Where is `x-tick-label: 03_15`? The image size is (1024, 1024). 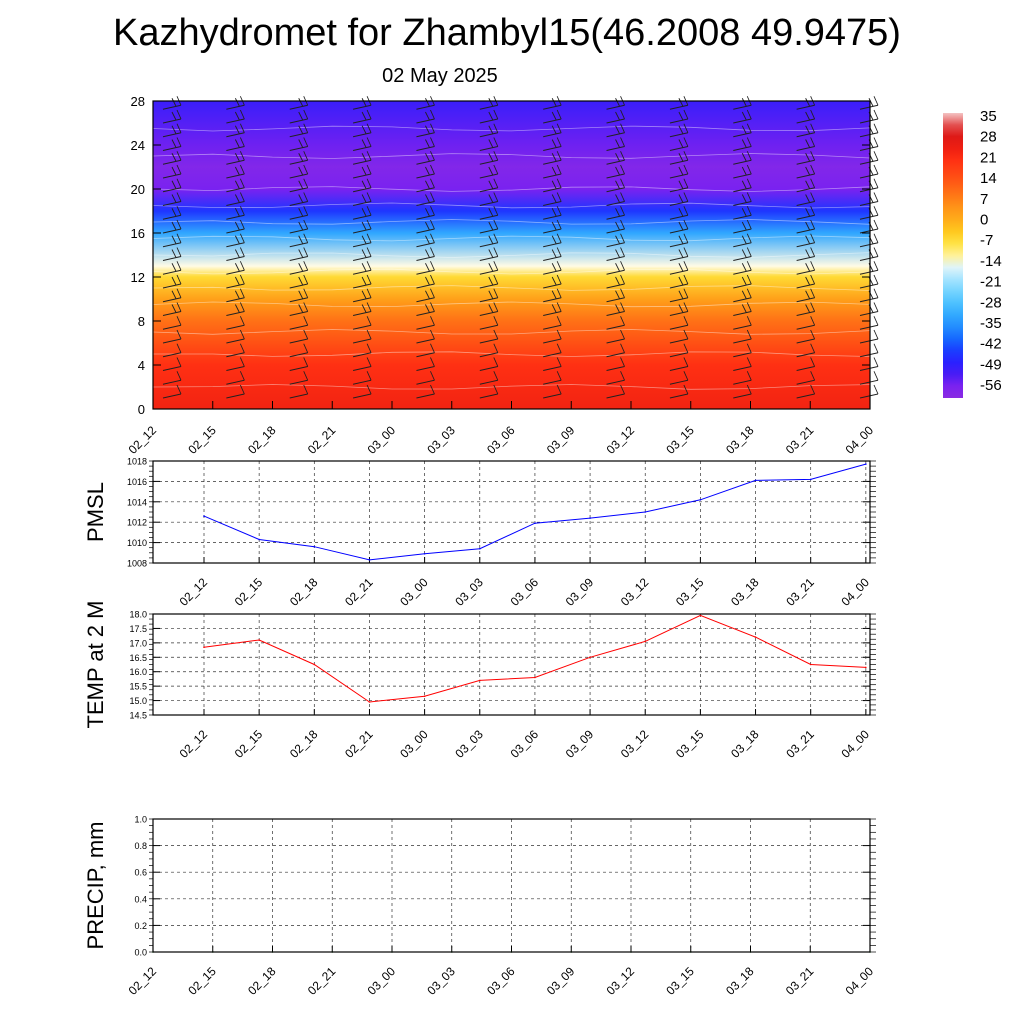 x-tick-label: 03_15 is located at coordinates (680, 981).